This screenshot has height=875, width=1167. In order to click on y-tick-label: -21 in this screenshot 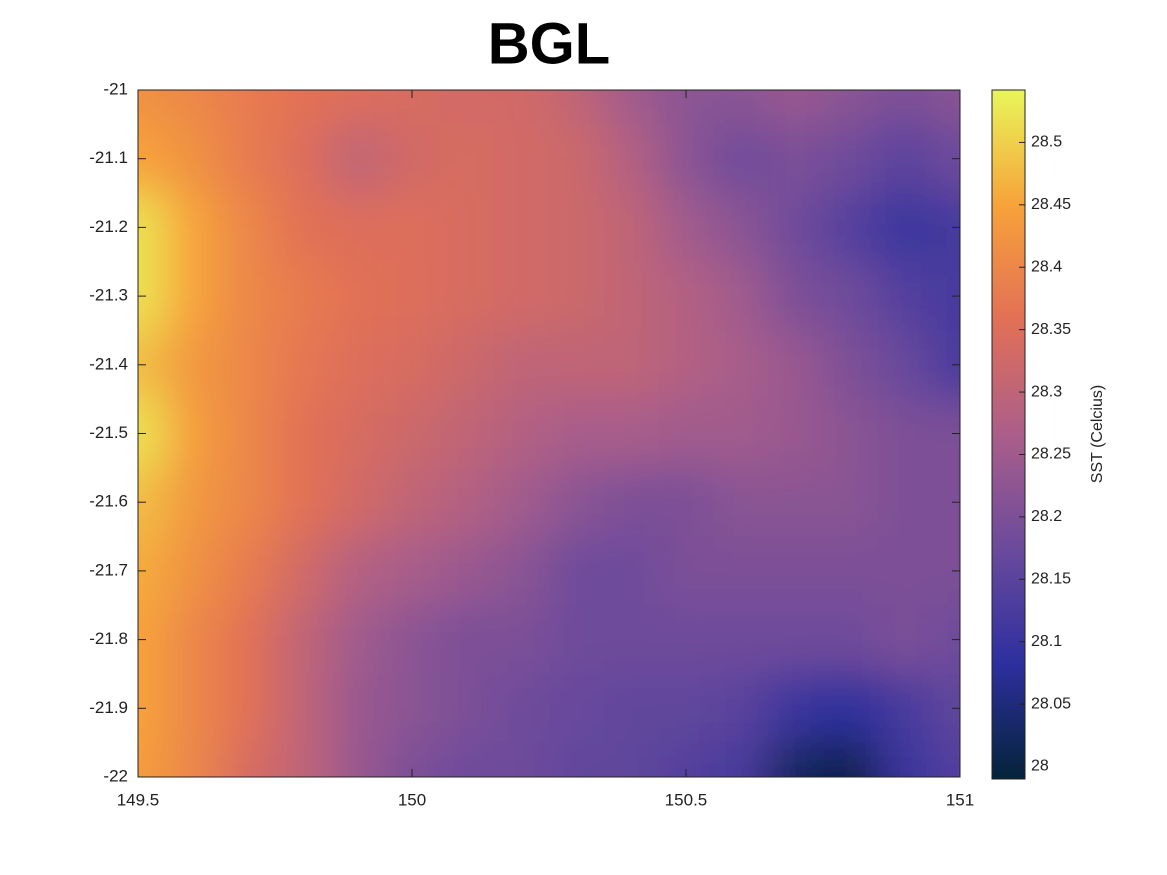, I will do `click(115, 88)`.